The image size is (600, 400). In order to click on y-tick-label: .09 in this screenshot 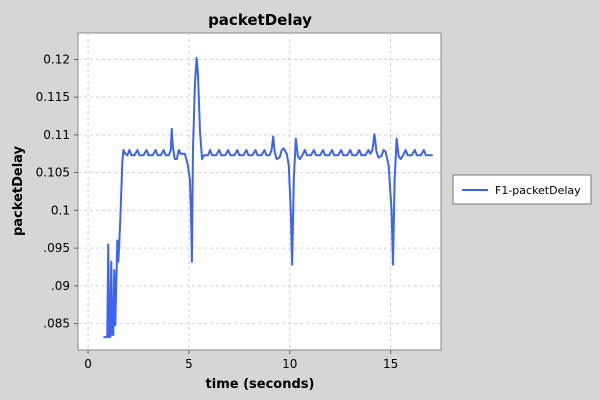, I will do `click(60, 286)`.